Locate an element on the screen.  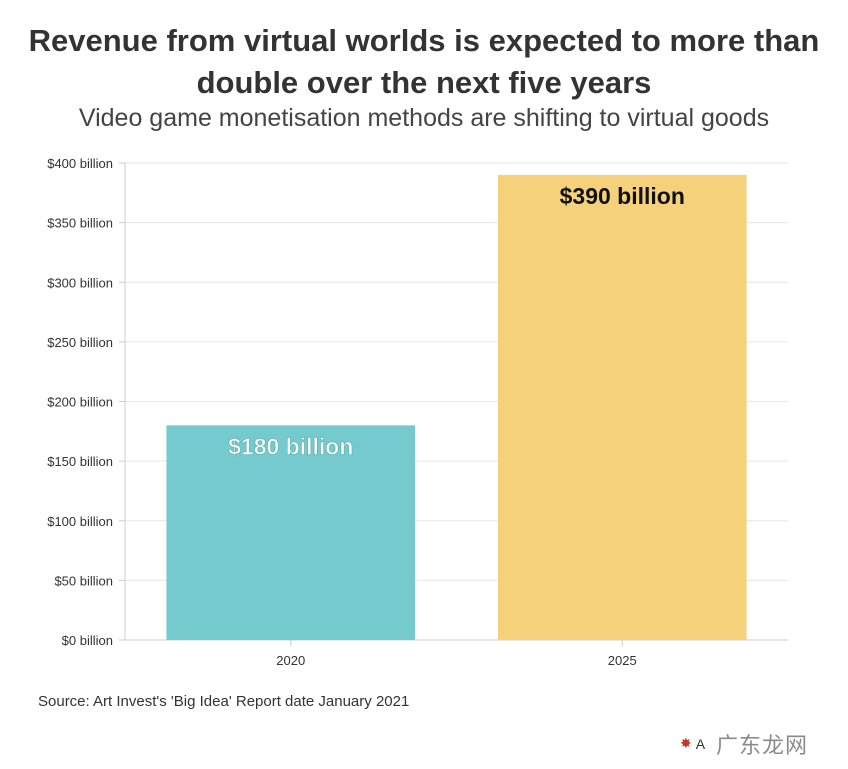
publisher-logo: ✸ A is located at coordinates (692, 743).